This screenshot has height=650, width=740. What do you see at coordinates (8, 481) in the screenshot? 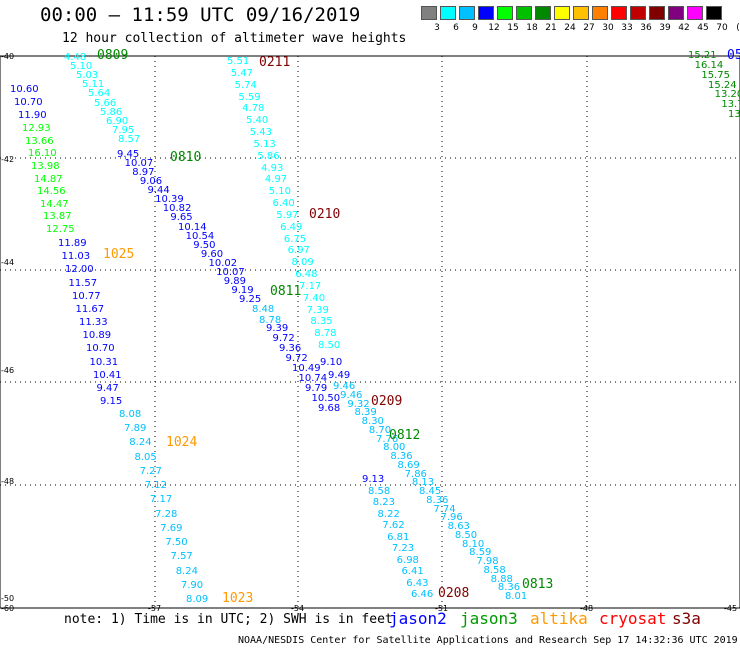
I see `latitude-label: -48` at bounding box center [8, 481].